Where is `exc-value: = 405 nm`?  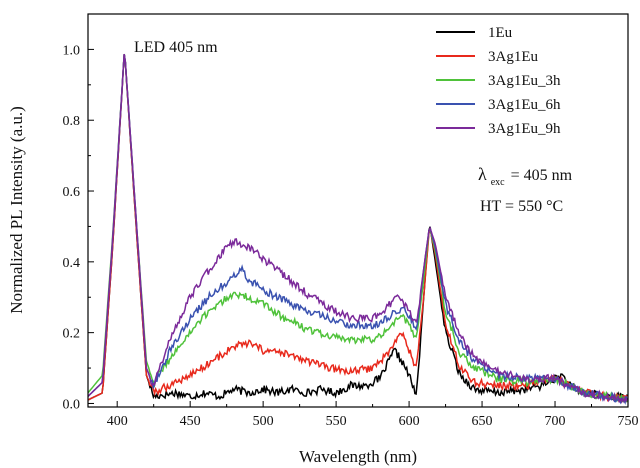
exc-value: = 405 nm is located at coordinates (542, 175).